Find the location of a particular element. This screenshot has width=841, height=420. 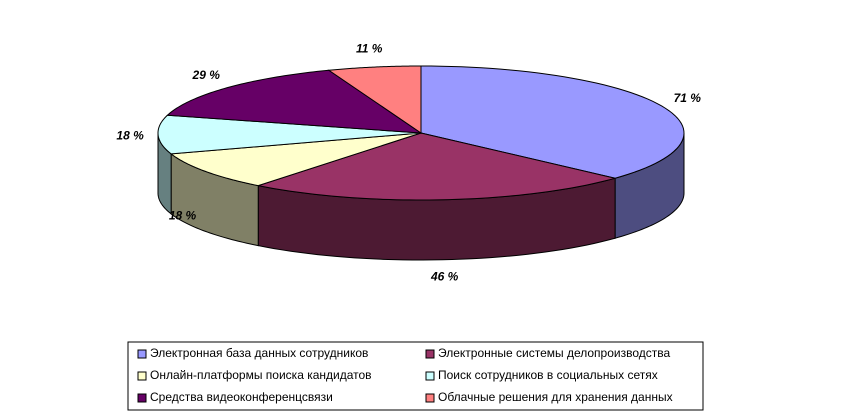

legend-label: Облачные решения для хранения данных is located at coordinates (555, 397).